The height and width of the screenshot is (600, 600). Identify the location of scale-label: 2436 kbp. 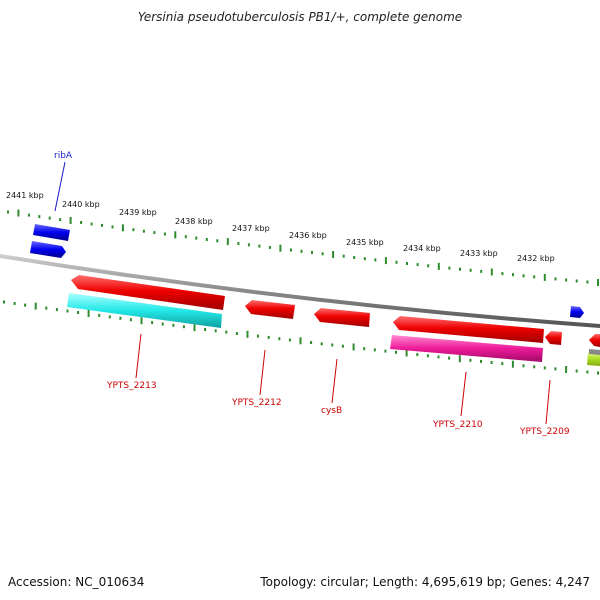
(308, 235).